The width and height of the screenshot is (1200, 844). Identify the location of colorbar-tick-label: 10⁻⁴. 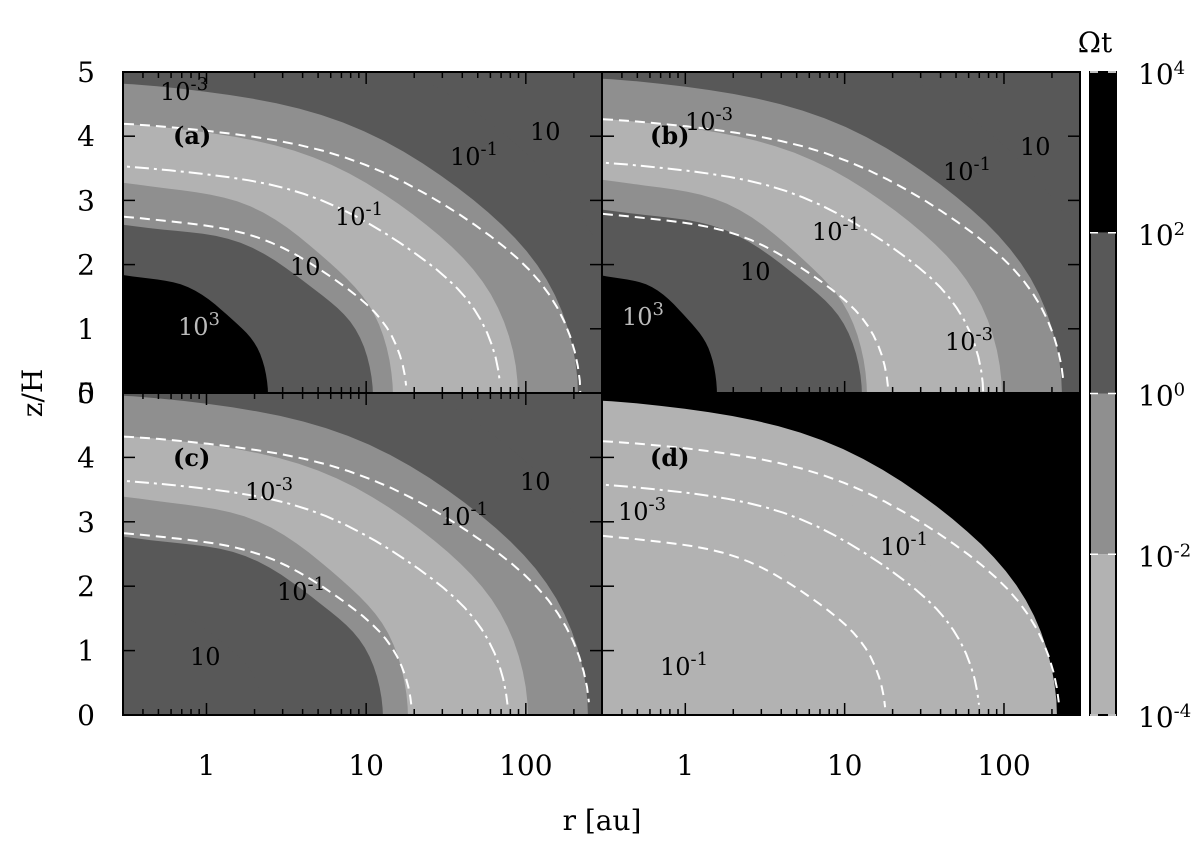
(1164, 717).